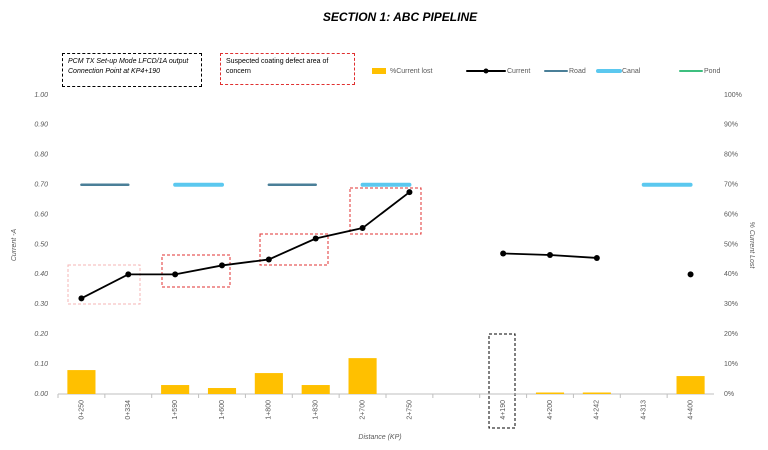 Image resolution: width=768 pixels, height=450 pixels. What do you see at coordinates (316, 410) in the screenshot?
I see `x-tick-label: 1+830` at bounding box center [316, 410].